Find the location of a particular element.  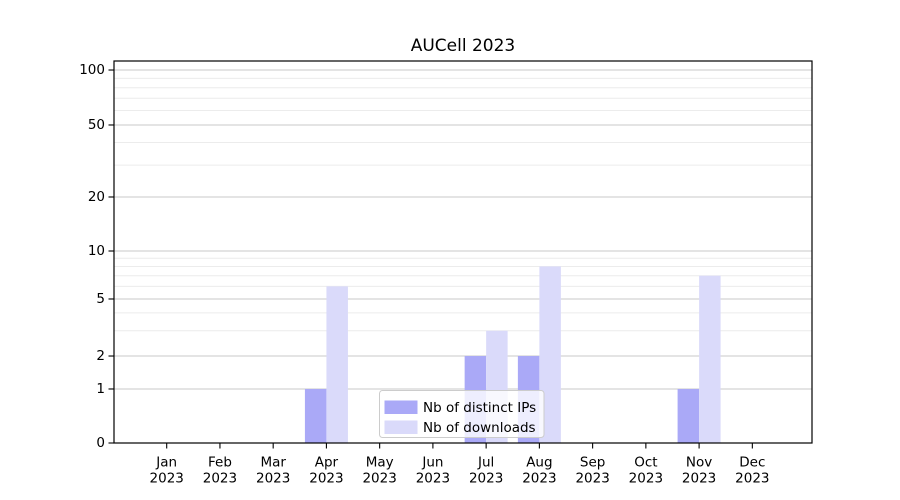

x-tick-label: Feb is located at coordinates (220, 463).